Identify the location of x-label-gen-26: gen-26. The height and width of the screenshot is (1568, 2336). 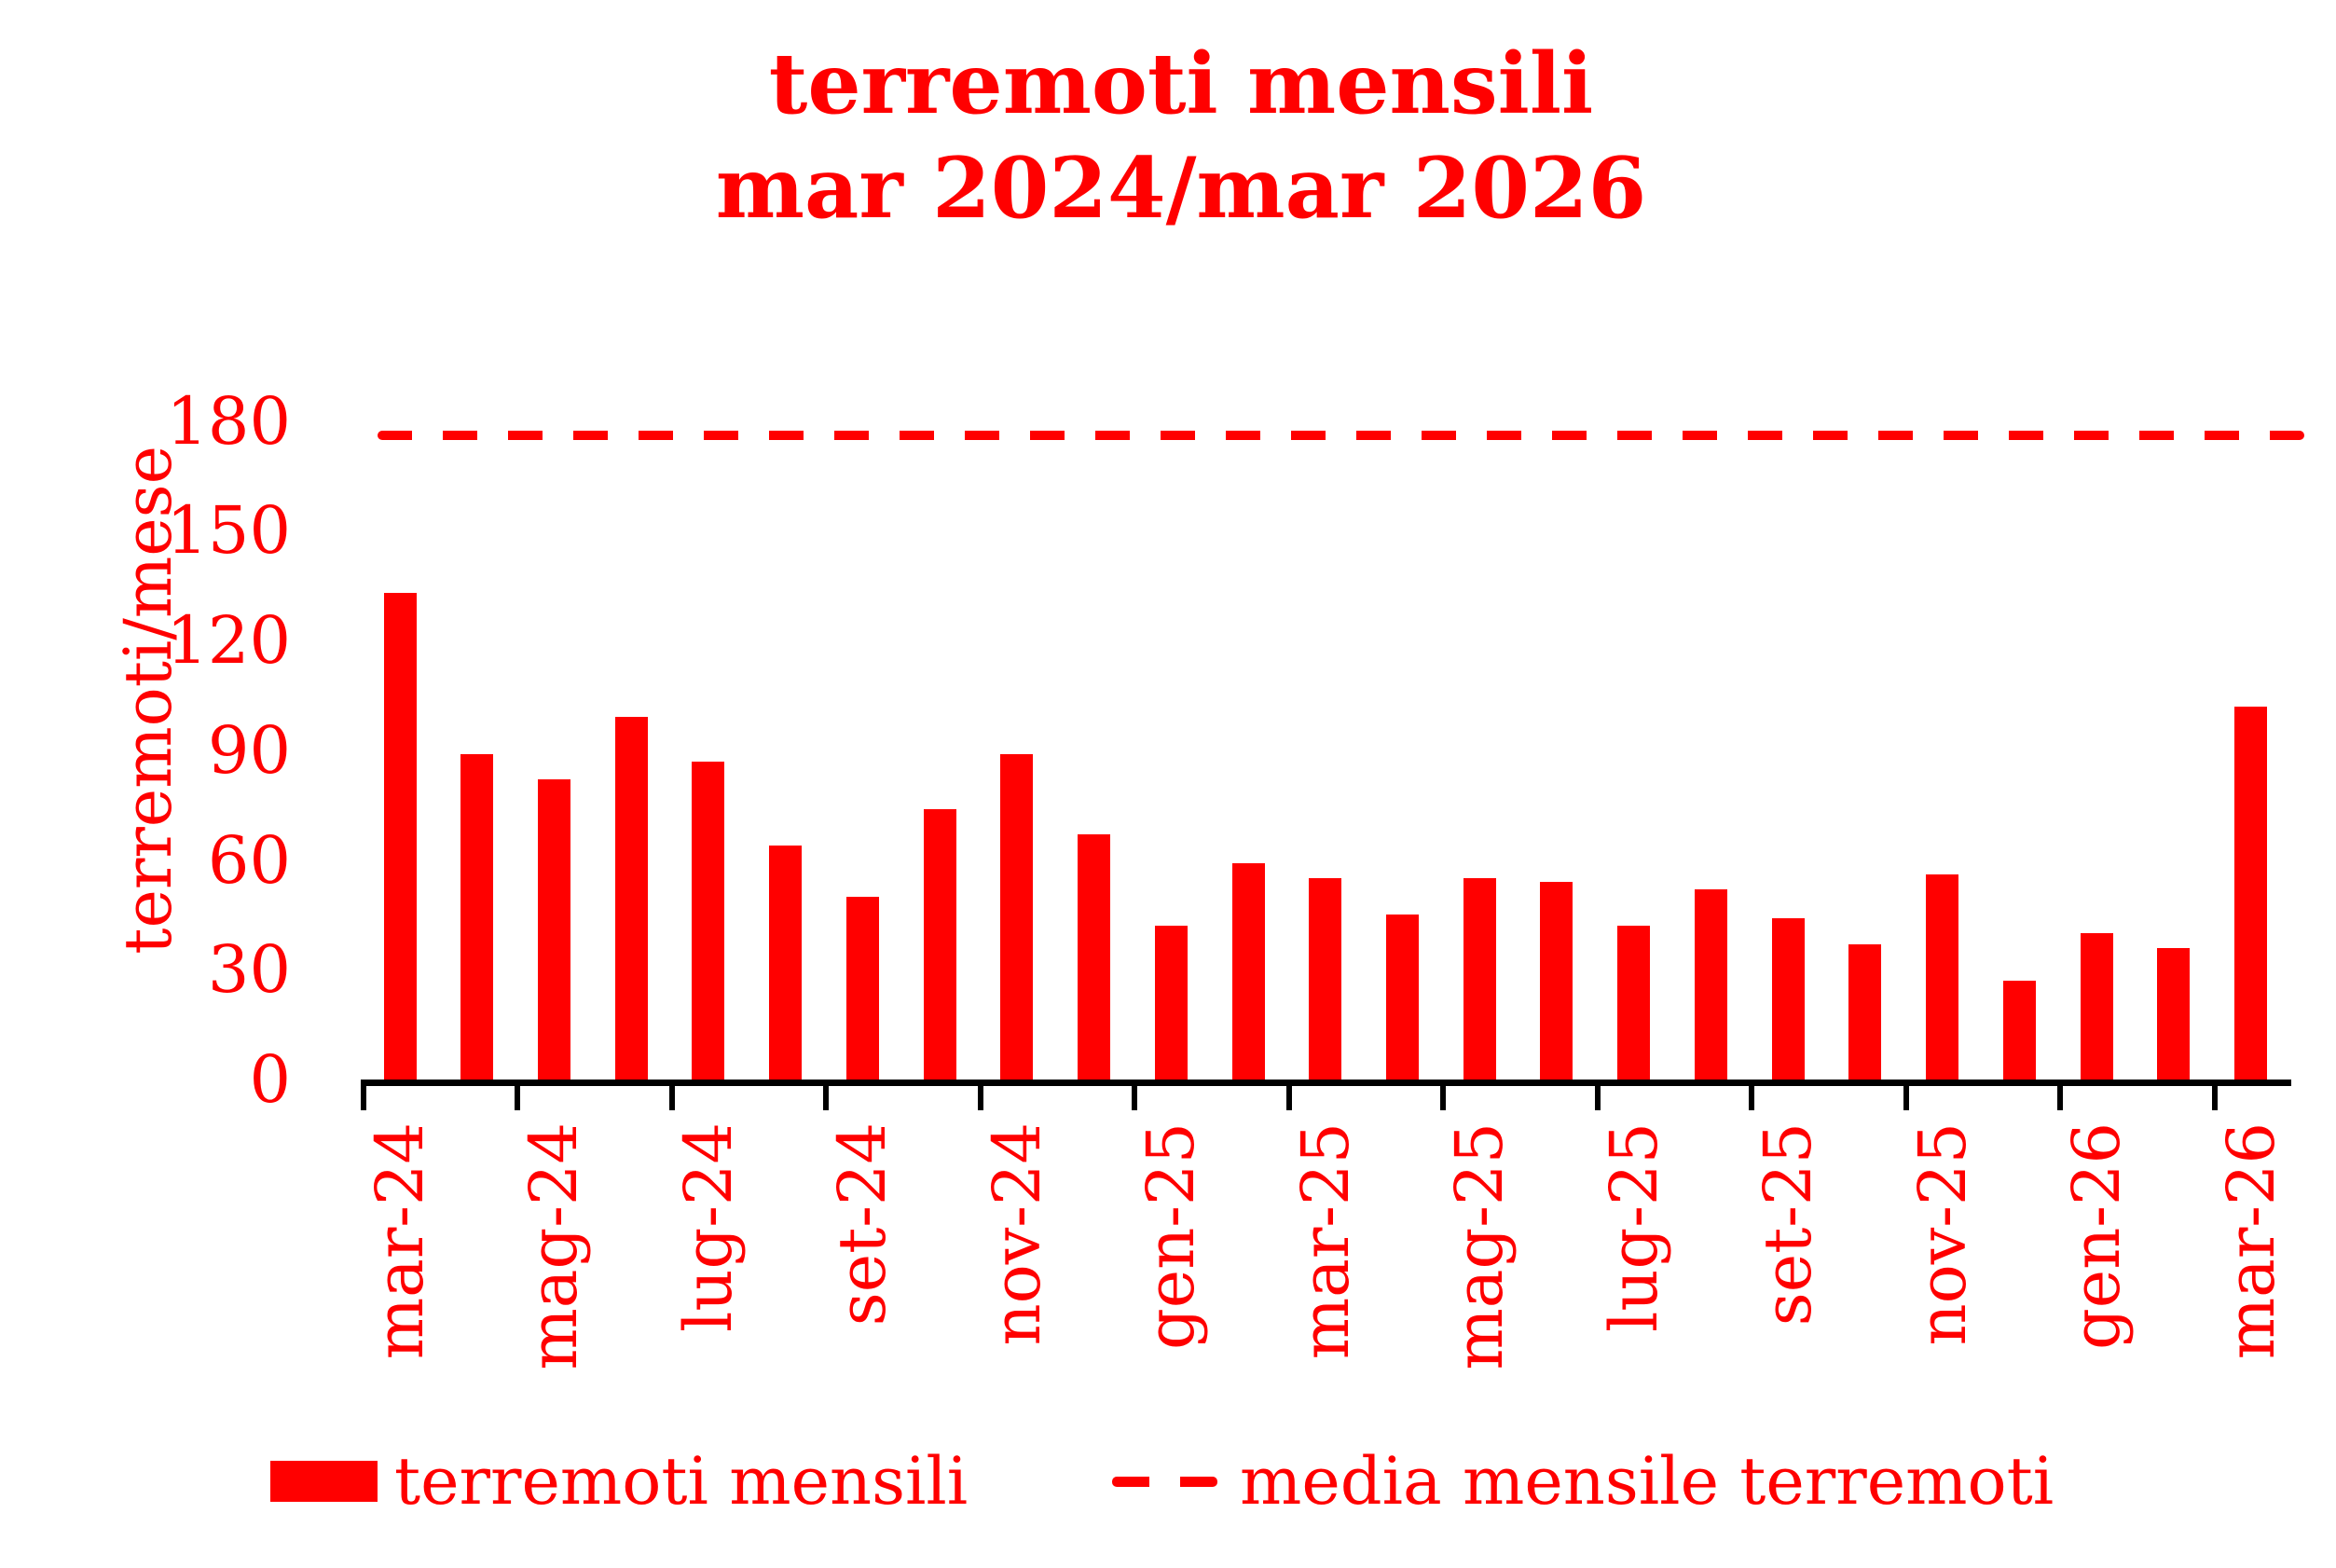
(2097, 1236).